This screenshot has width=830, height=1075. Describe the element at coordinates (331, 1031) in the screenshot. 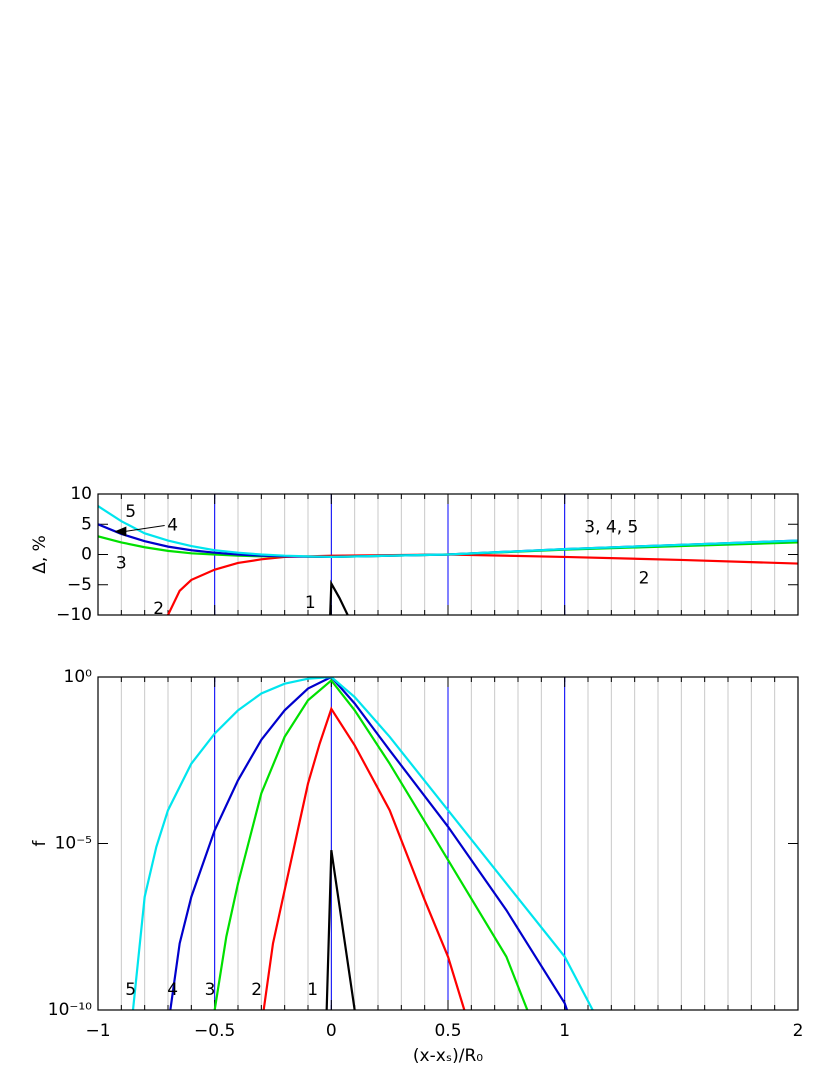

I see `x-tick-label: 0` at that location.